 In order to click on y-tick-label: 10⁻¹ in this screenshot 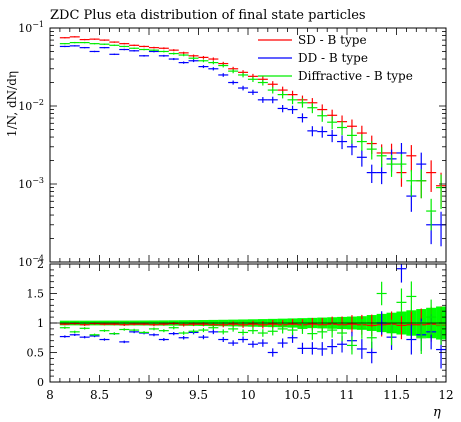, I will do `click(31, 27)`.